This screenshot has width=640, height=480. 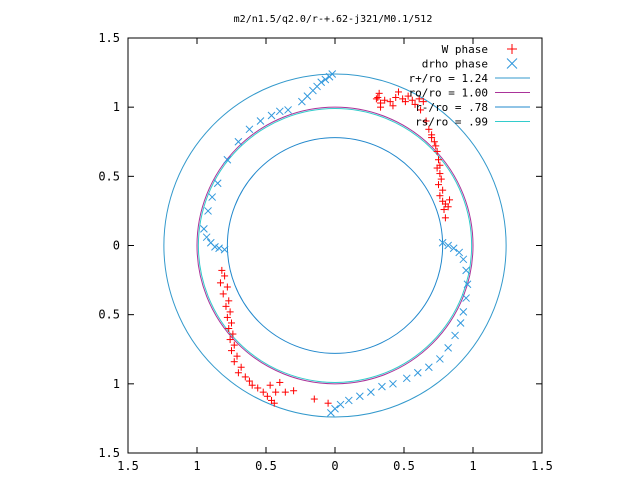 I want to click on legend-label: r+/ro = 1.24, so click(x=449, y=78).